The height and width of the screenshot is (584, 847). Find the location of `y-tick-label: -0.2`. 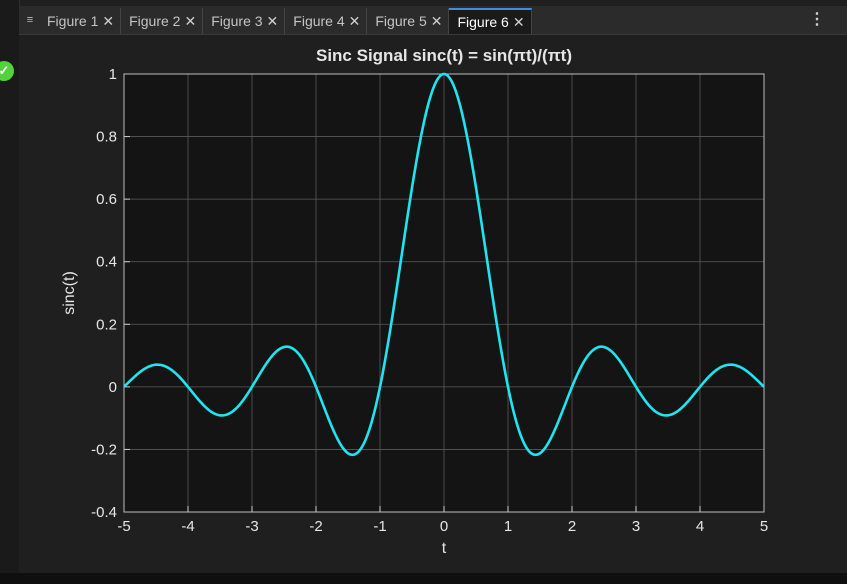

y-tick-label: -0.2 is located at coordinates (104, 449).